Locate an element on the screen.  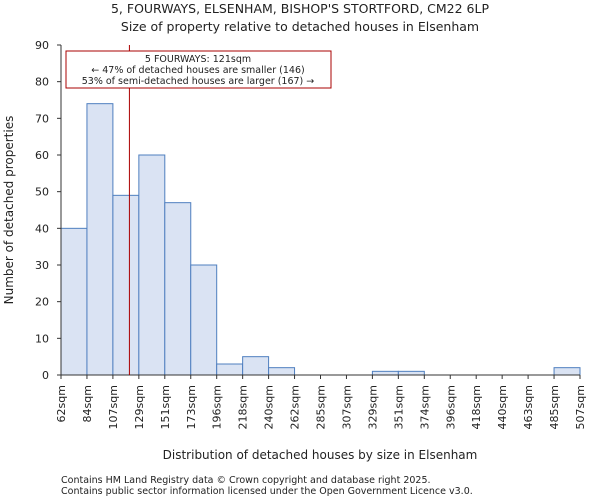
x-tick-label: 173sqm is located at coordinates (191, 407).